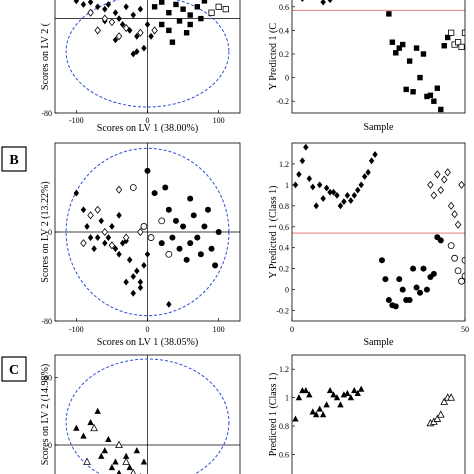 The width and height of the screenshot is (474, 474). Describe the element at coordinates (204, 406) in the screenshot. I see `data-point-open-star: ☆` at that location.